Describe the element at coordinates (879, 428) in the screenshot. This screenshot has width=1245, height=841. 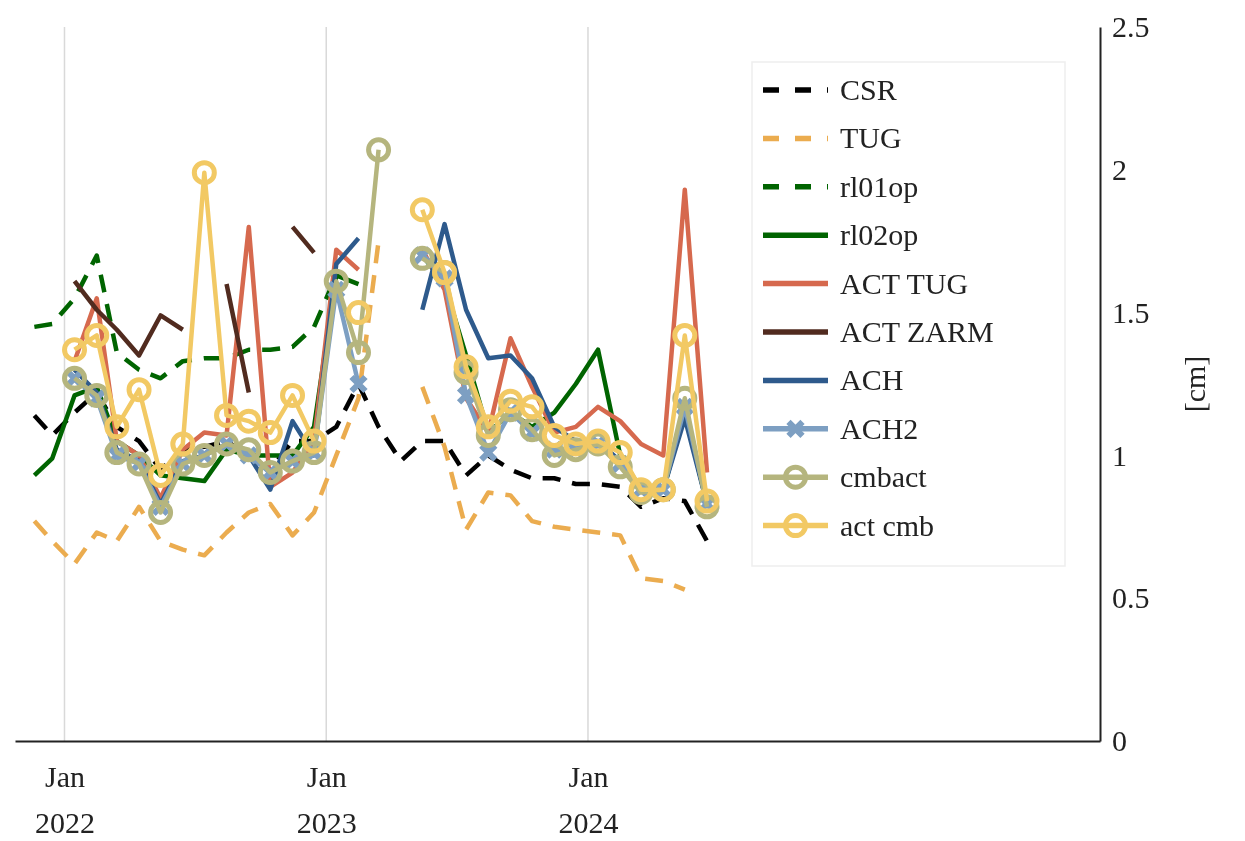
I see `legend-label: ACH2` at that location.